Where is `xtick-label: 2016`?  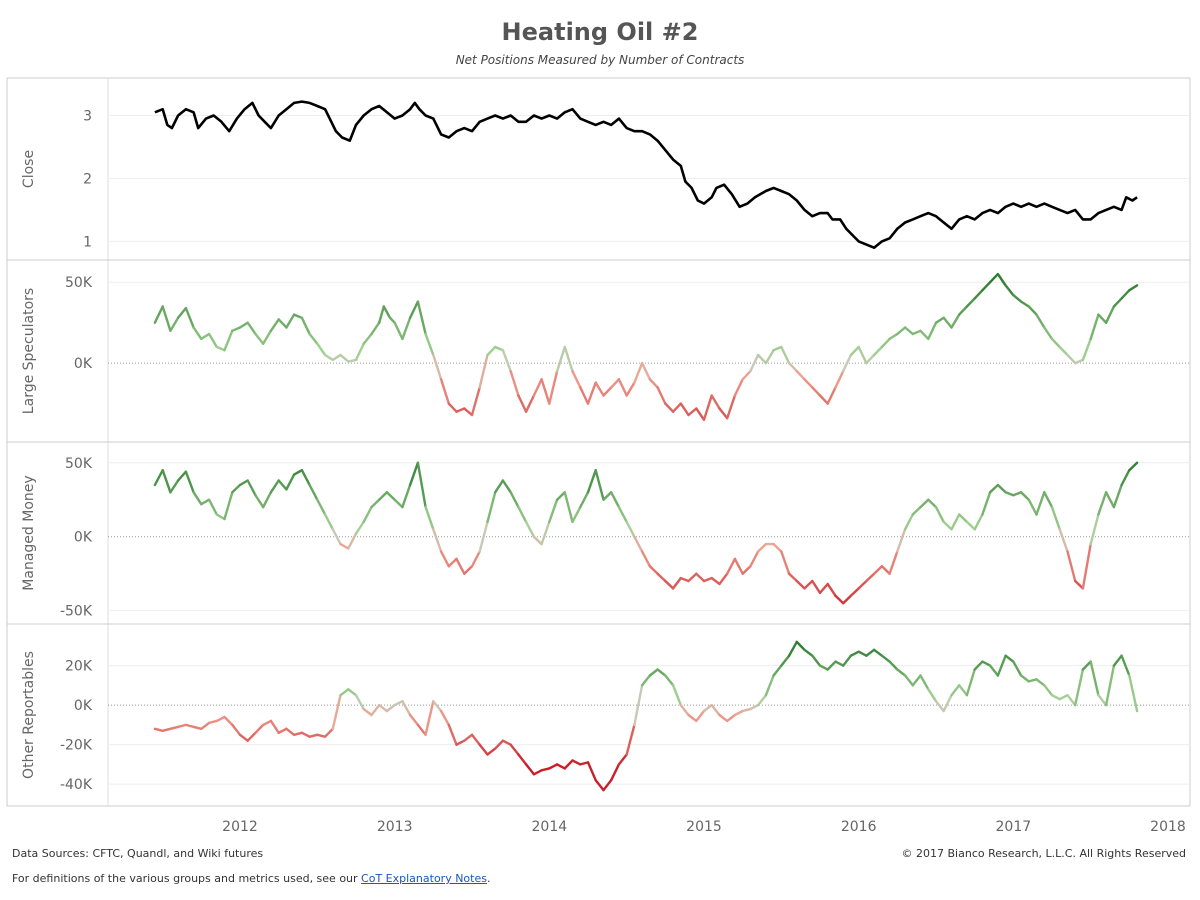 xtick-label: 2016 is located at coordinates (859, 827).